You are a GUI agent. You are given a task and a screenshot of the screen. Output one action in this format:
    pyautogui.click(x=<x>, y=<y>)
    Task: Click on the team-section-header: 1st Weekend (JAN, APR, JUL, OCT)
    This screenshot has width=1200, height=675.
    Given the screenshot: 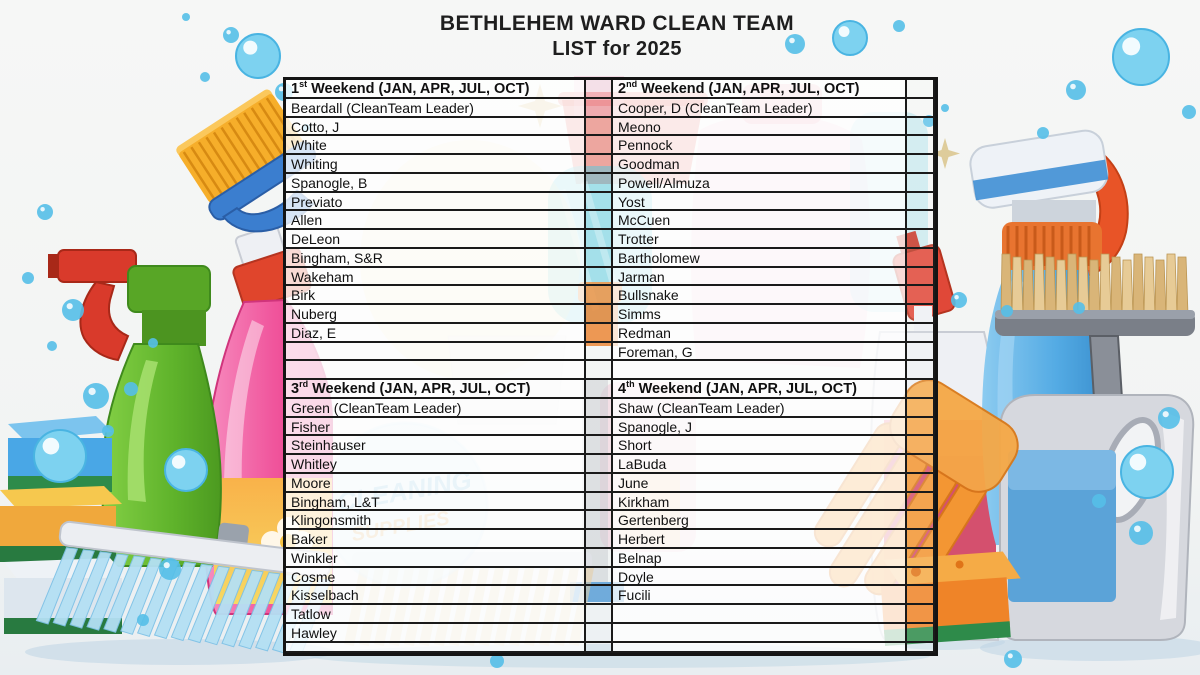 What is the action you would take?
    pyautogui.click(x=436, y=89)
    